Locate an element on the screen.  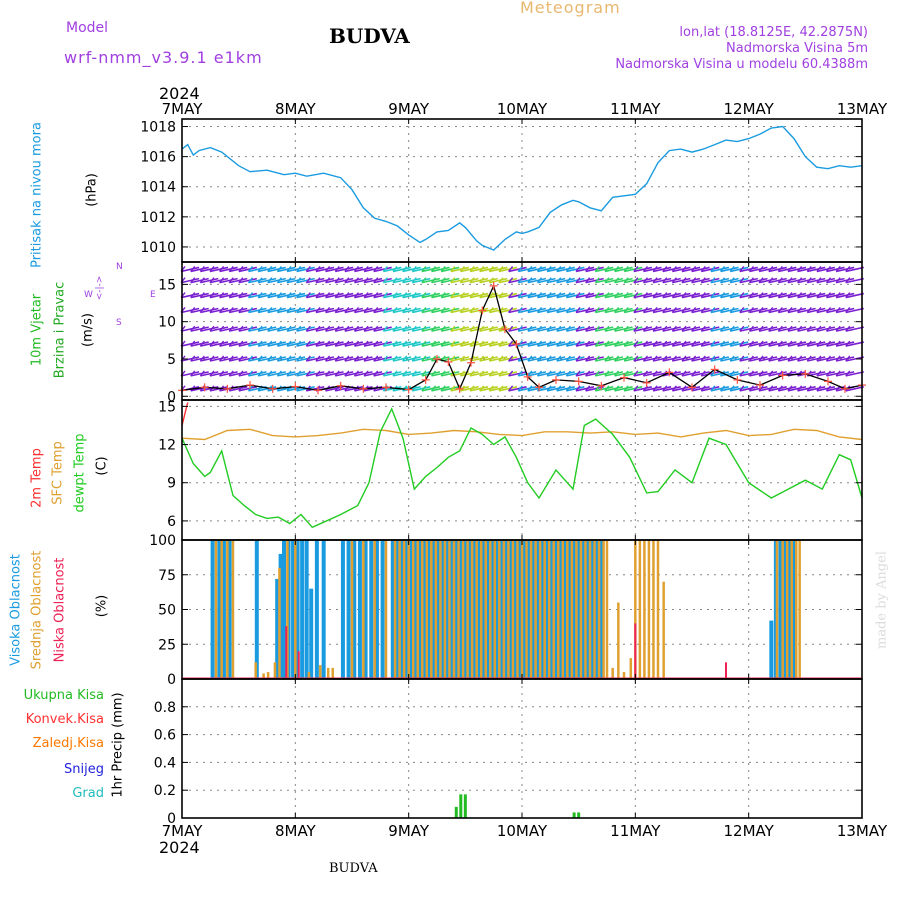
temp2m-label: 2m Temp is located at coordinates (37, 478).